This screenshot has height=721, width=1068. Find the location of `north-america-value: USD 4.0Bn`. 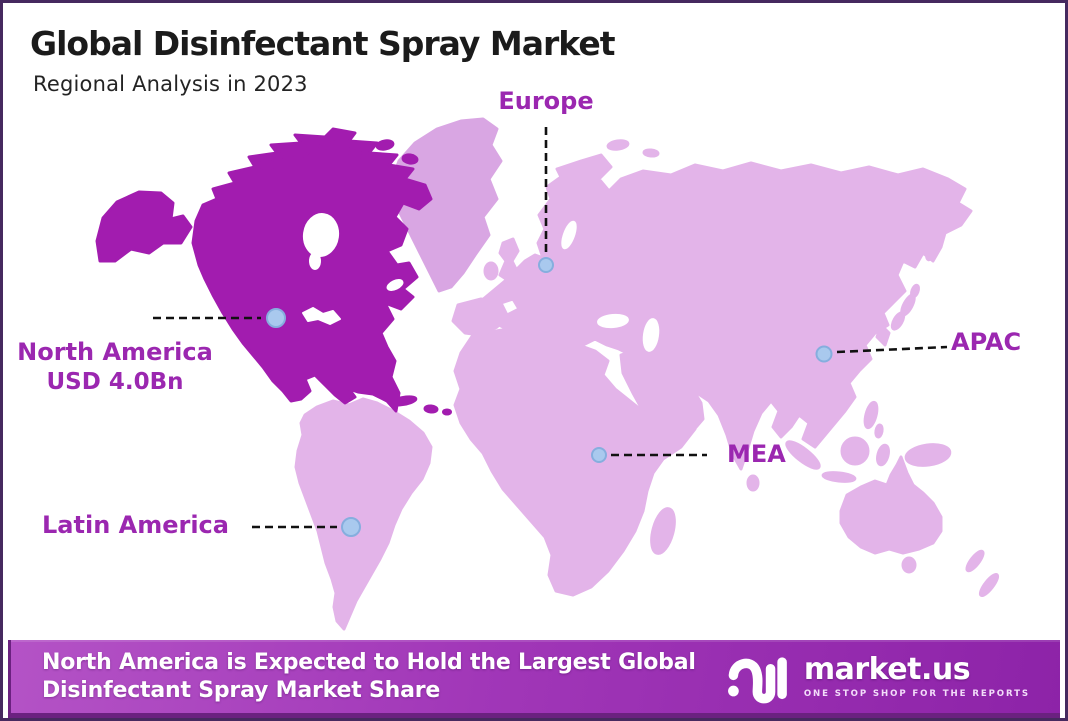

north-america-value: USD 4.0Bn is located at coordinates (115, 382).